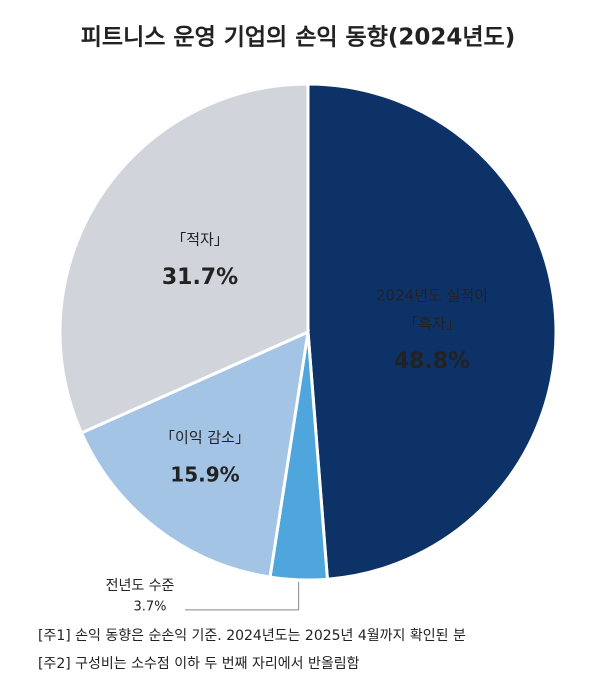 The height and width of the screenshot is (686, 596). I want to click on slice-label: 2024년도 실적이, so click(432, 296).